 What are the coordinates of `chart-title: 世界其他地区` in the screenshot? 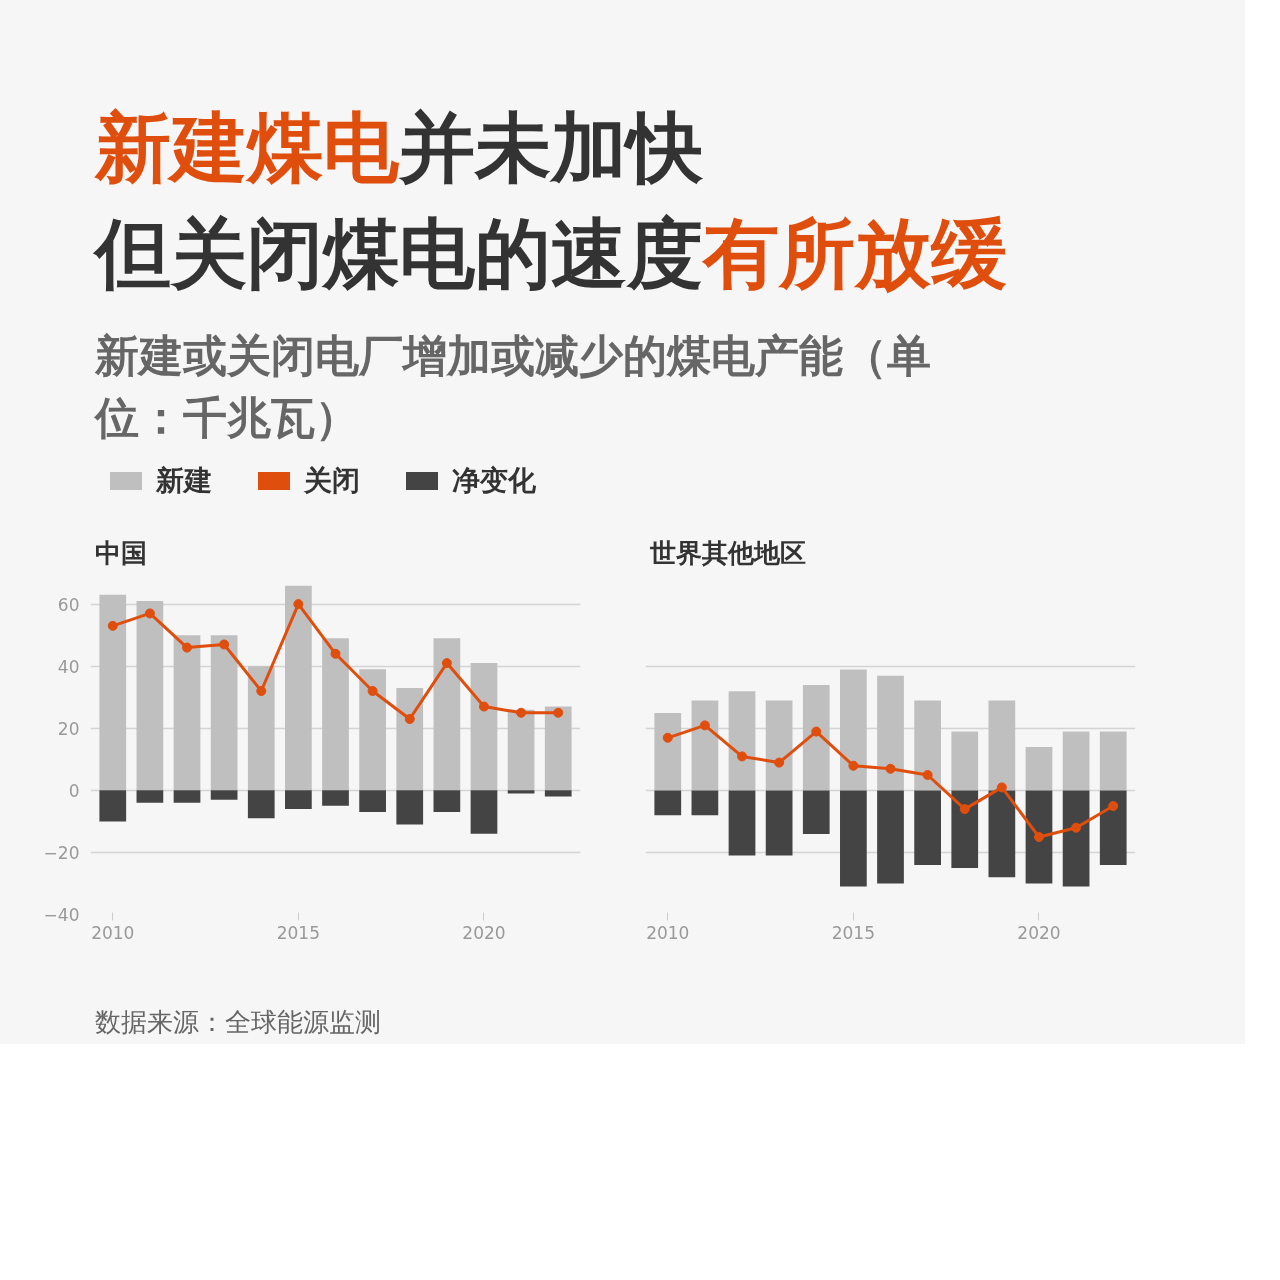 It's located at (728, 553).